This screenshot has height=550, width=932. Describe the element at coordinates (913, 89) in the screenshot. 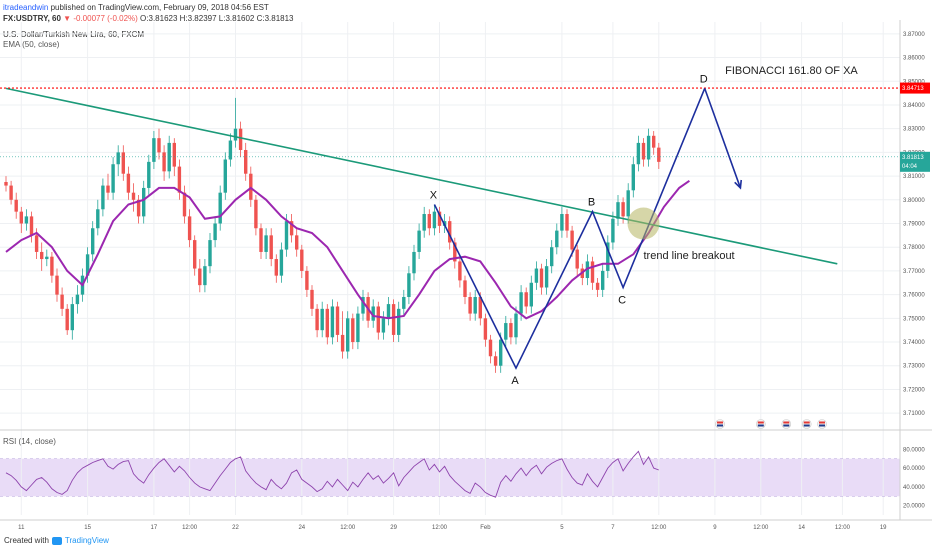

I see `fib-price-text: 3.84713` at that location.